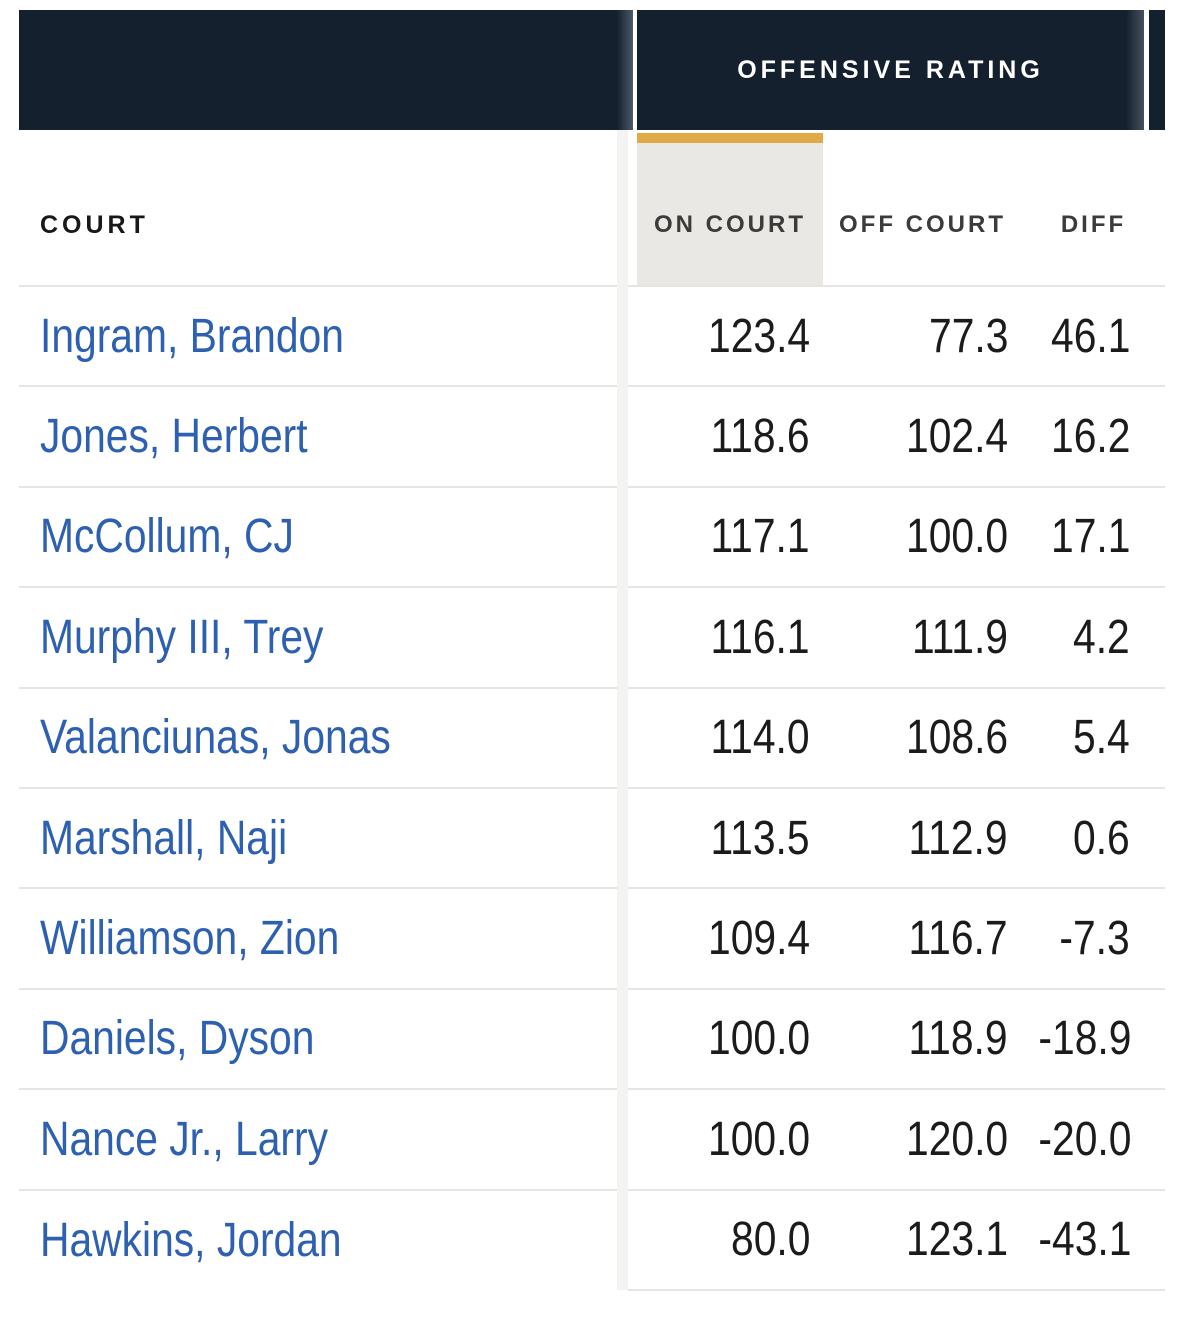 The height and width of the screenshot is (1324, 1185). Describe the element at coordinates (1101, 738) in the screenshot. I see `diff-value: 5.4` at that location.